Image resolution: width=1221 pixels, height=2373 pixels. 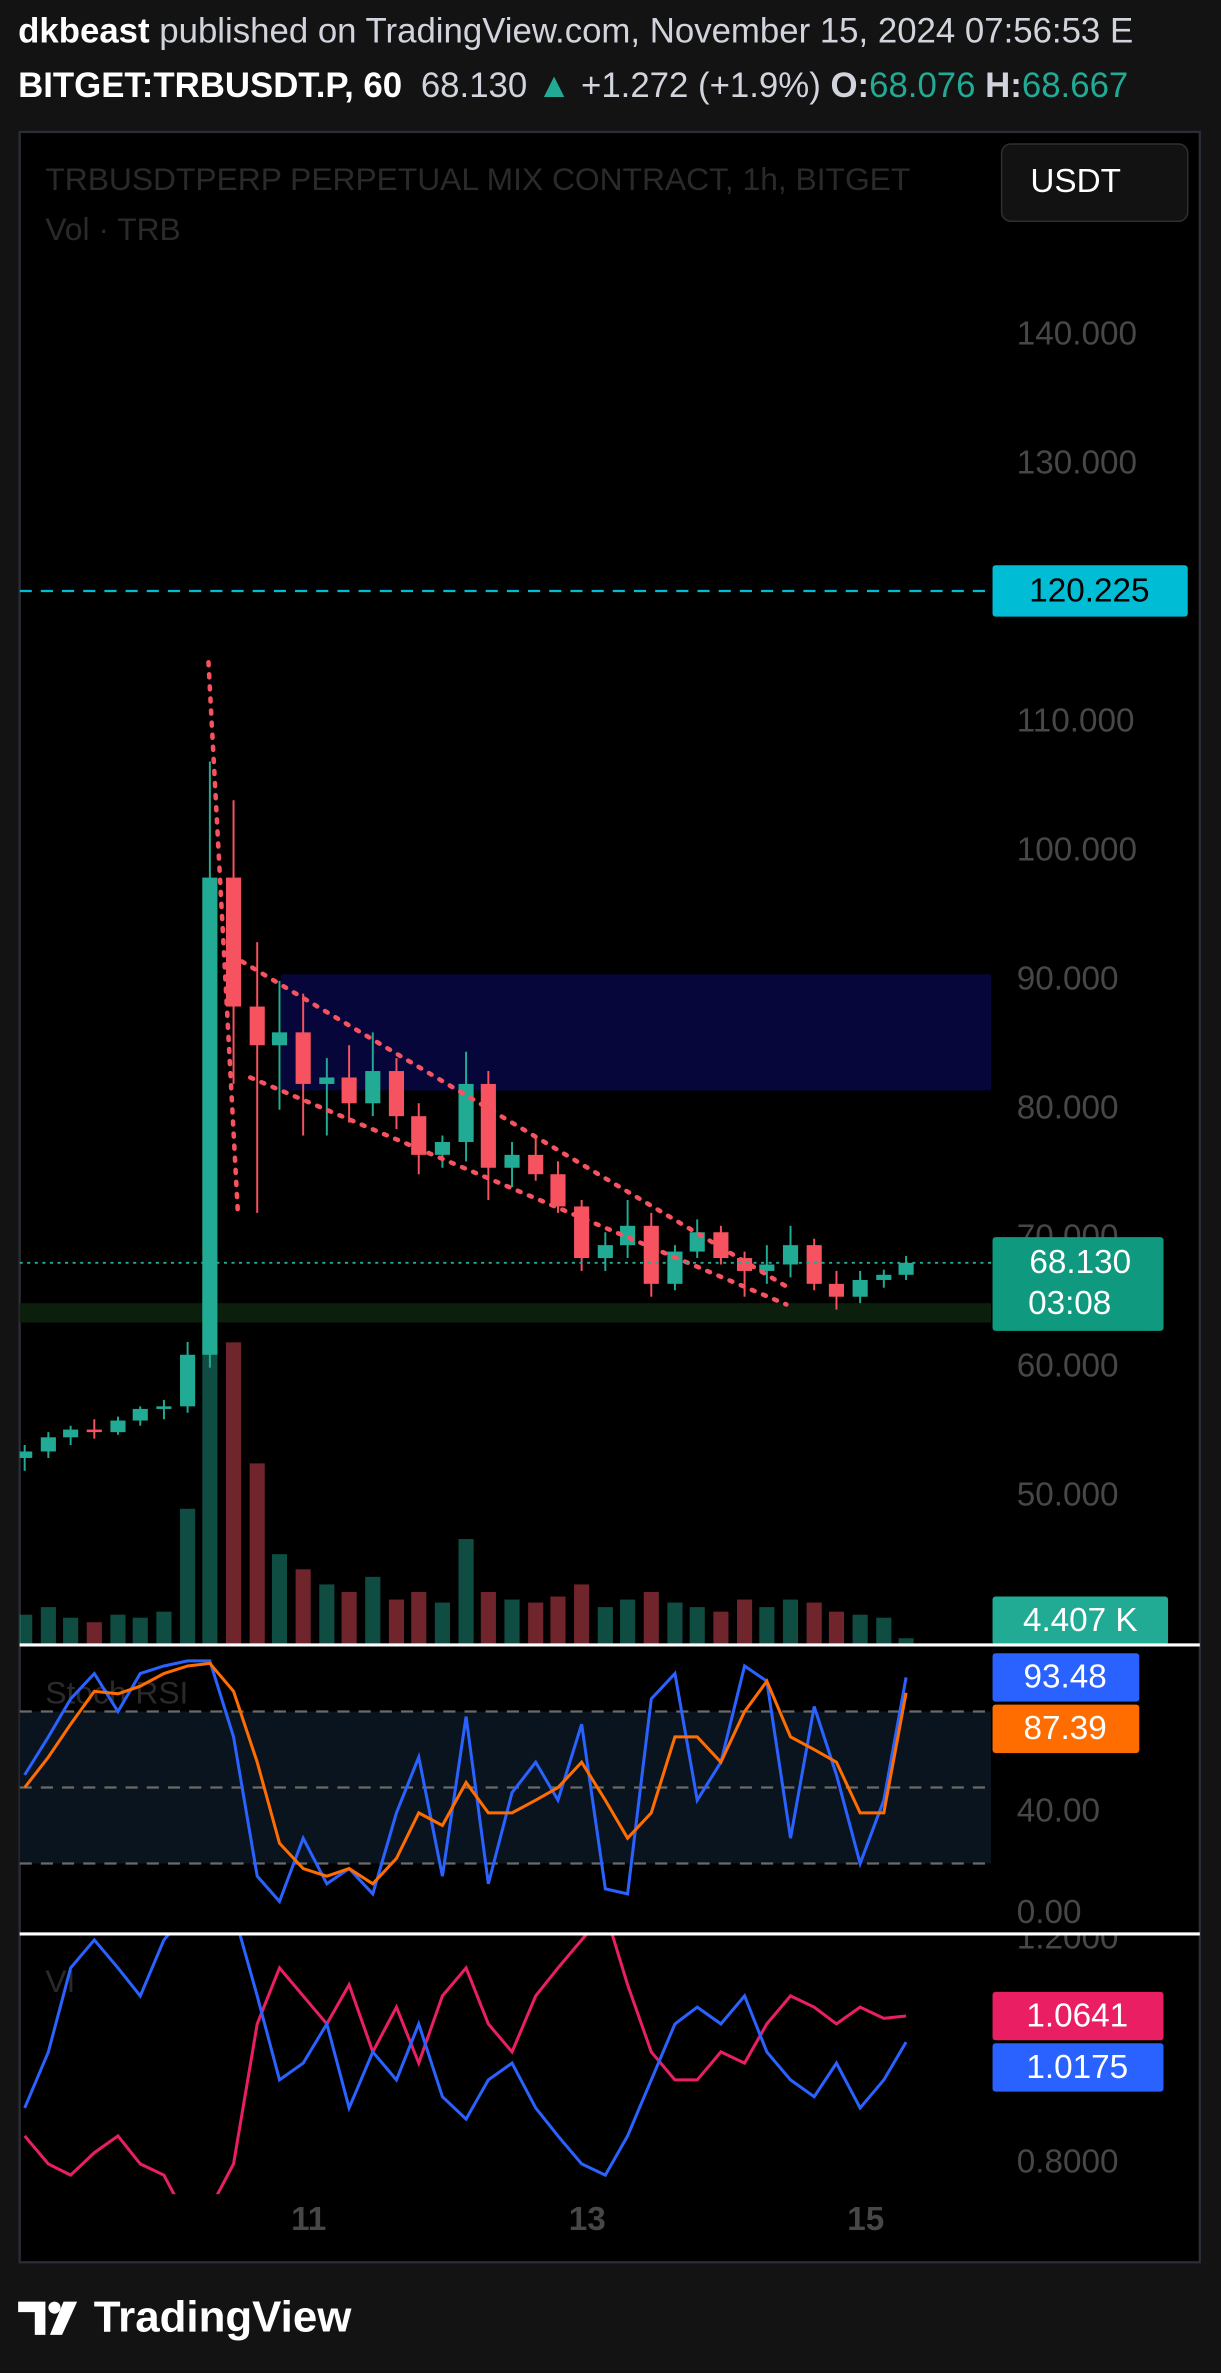 I want to click on y-tick-label: 50.000, so click(x=1068, y=1494).